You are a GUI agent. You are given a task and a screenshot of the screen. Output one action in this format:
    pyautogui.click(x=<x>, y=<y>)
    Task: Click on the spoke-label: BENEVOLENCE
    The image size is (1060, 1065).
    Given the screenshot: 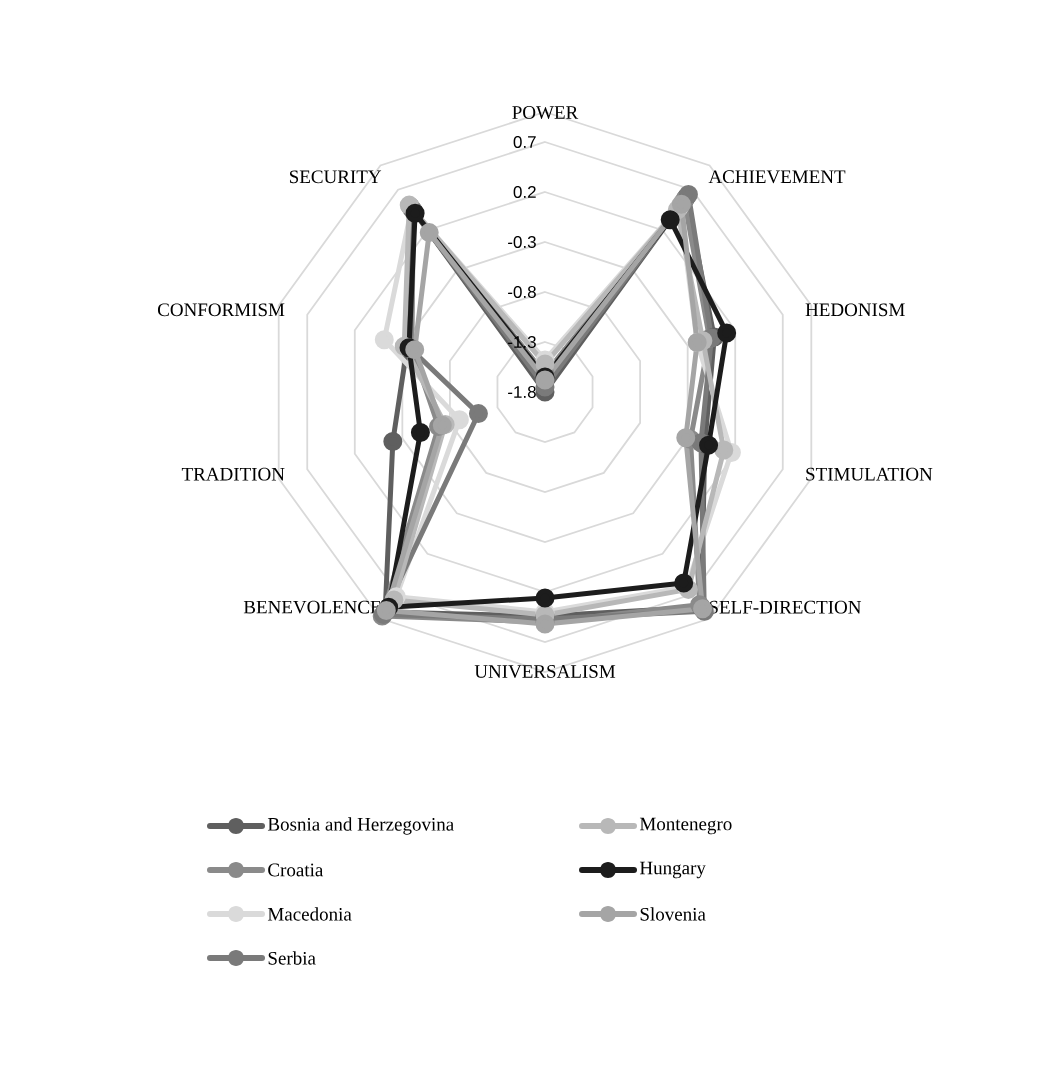 What is the action you would take?
    pyautogui.click(x=312, y=607)
    